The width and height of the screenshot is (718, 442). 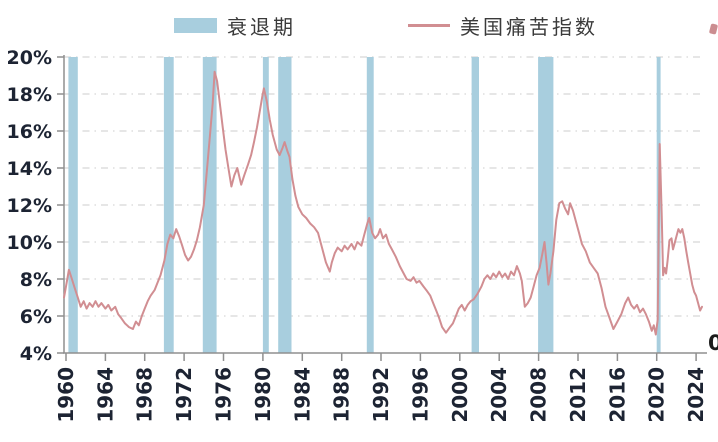 I want to click on chart-legend: 衰退期 美国痛苦指数, so click(x=386, y=25).